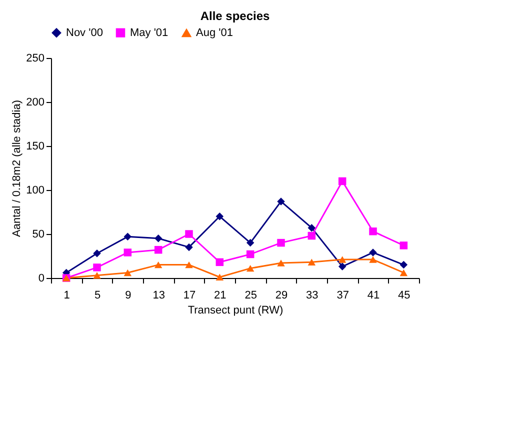 This screenshot has width=509, height=444. I want to click on x-tick-label: 21, so click(220, 296).